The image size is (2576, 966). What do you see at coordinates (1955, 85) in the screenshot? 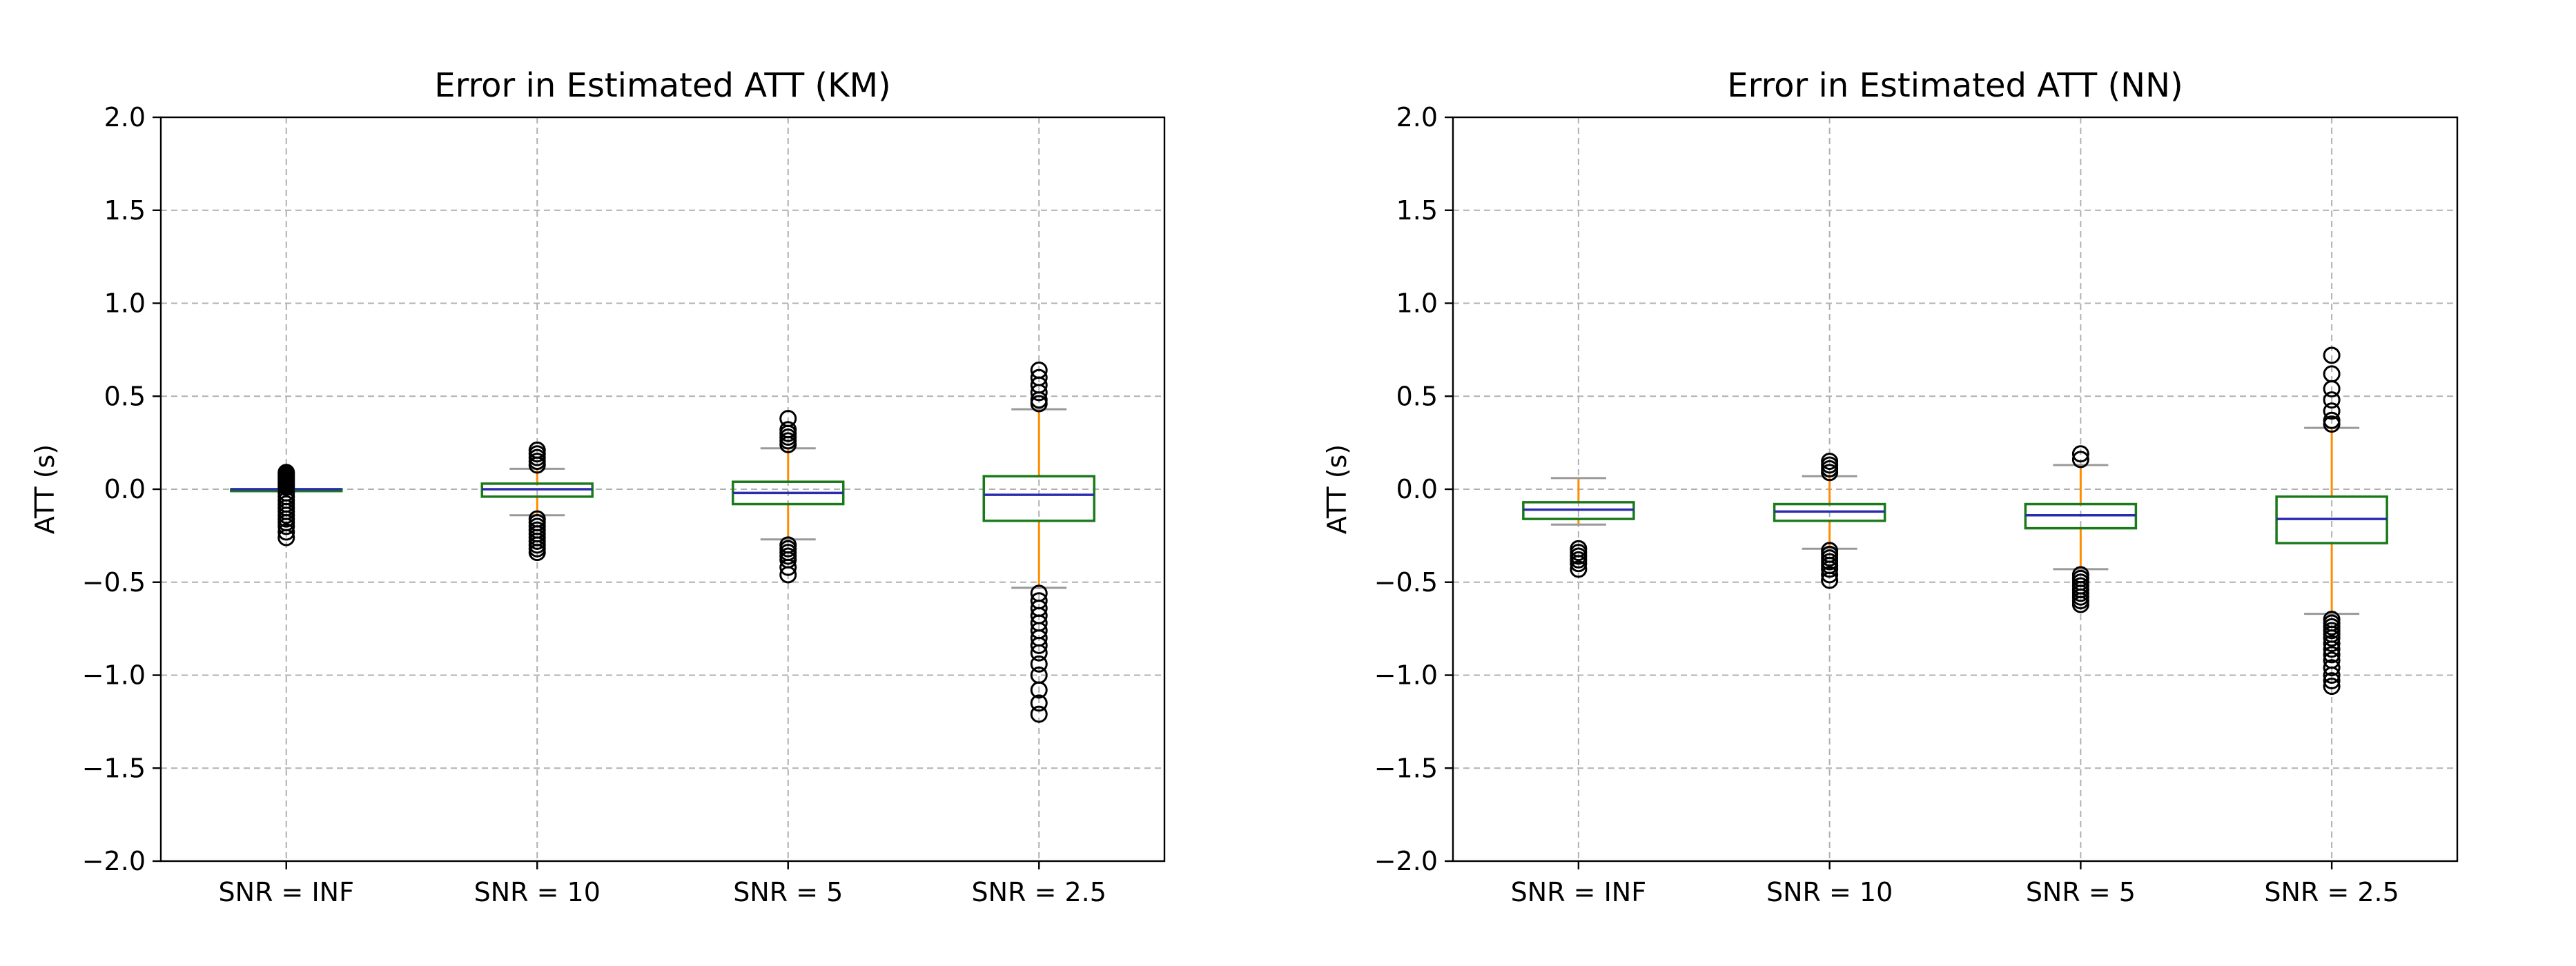
I see `chart-title: Error in Estimated ATT (NN)` at bounding box center [1955, 85].